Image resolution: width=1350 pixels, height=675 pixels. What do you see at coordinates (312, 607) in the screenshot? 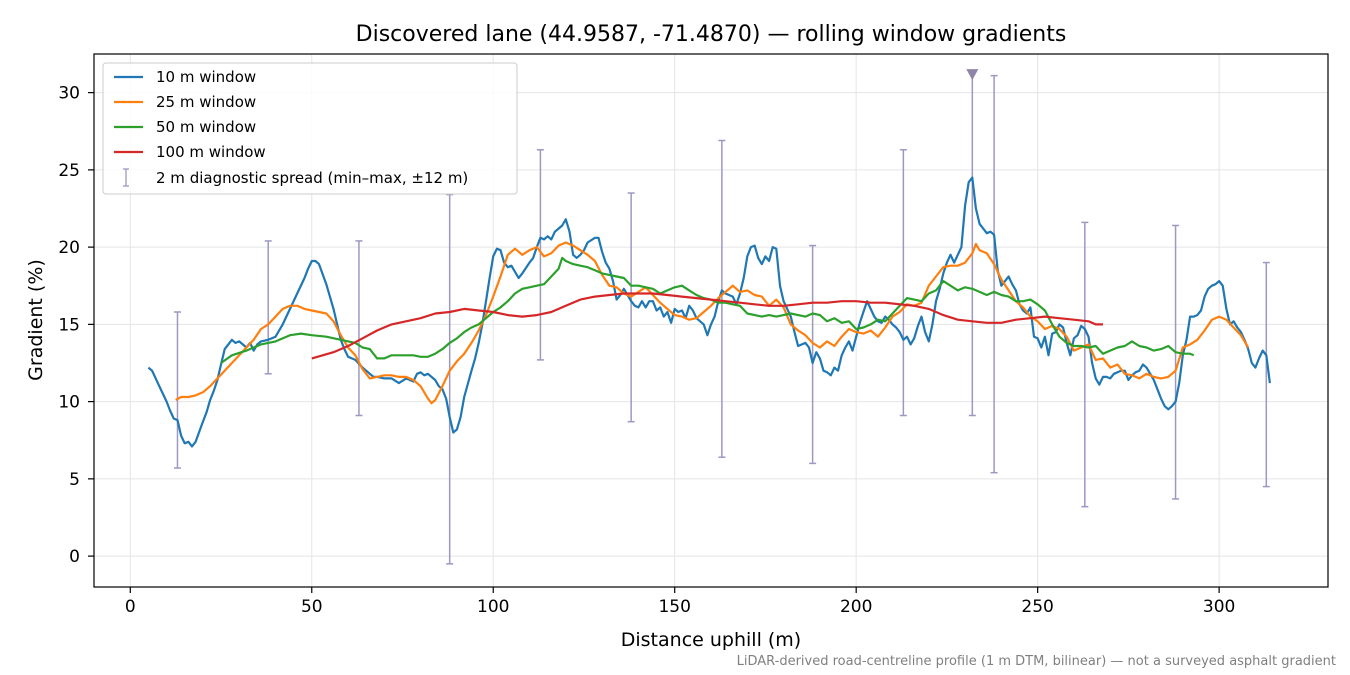
I see `x-tick-label: 50` at bounding box center [312, 607].